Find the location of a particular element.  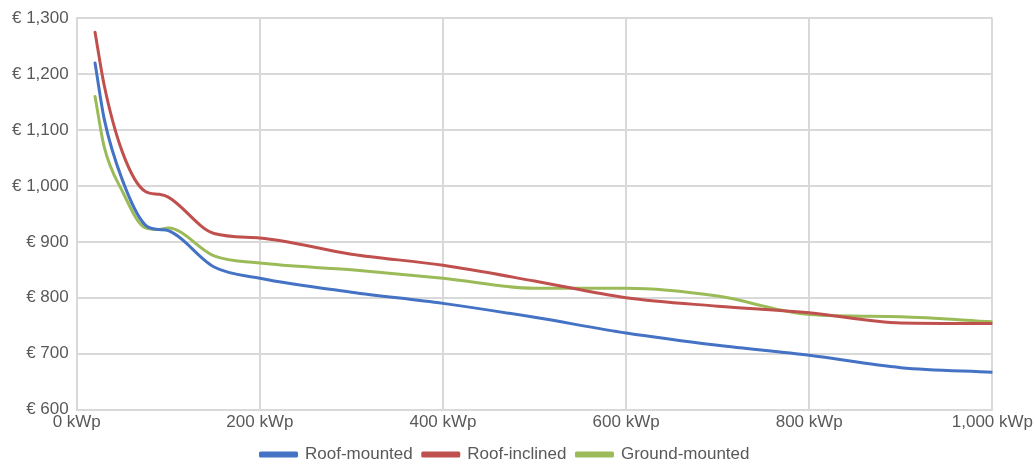

x-tick-label: 800 kWp is located at coordinates (809, 422).